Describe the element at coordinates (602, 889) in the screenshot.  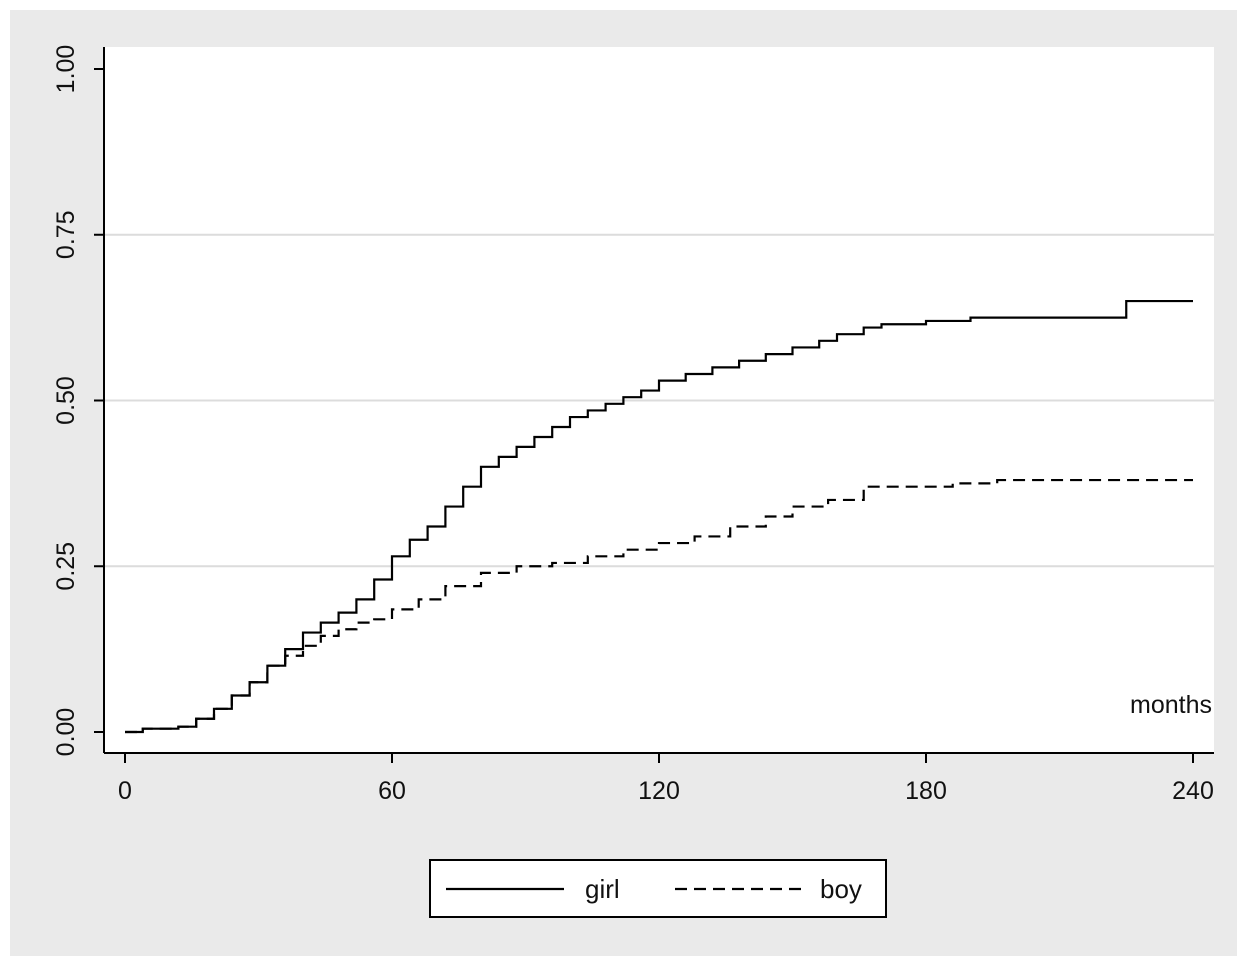
I see `legend-label-girl: girl` at that location.